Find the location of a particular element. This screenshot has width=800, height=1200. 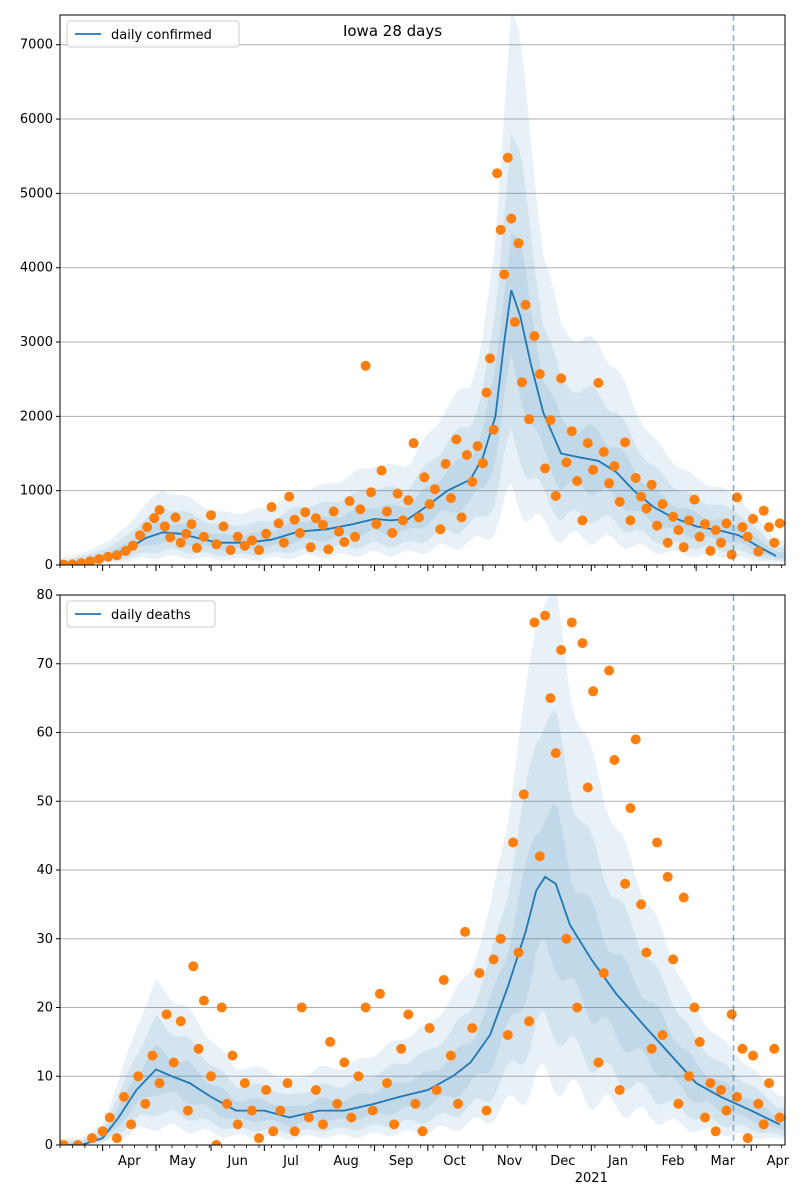

x-tick-label: Dec is located at coordinates (562, 1161).